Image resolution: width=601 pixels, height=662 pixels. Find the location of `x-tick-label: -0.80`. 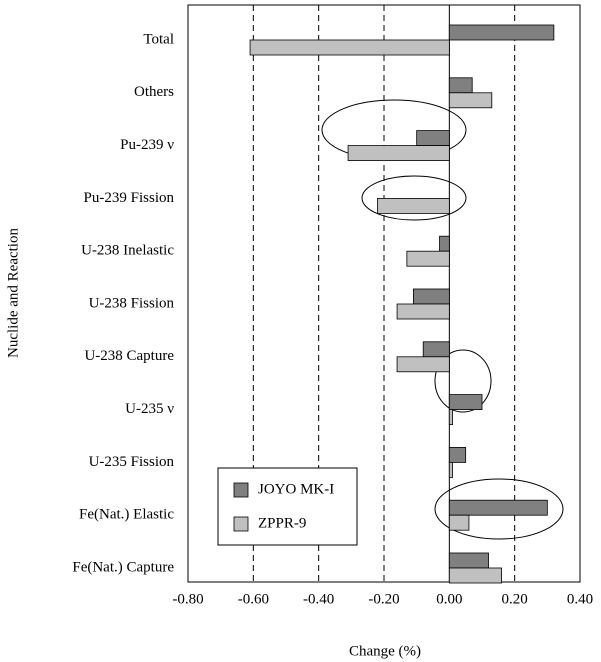

x-tick-label: -0.80 is located at coordinates (187, 599).